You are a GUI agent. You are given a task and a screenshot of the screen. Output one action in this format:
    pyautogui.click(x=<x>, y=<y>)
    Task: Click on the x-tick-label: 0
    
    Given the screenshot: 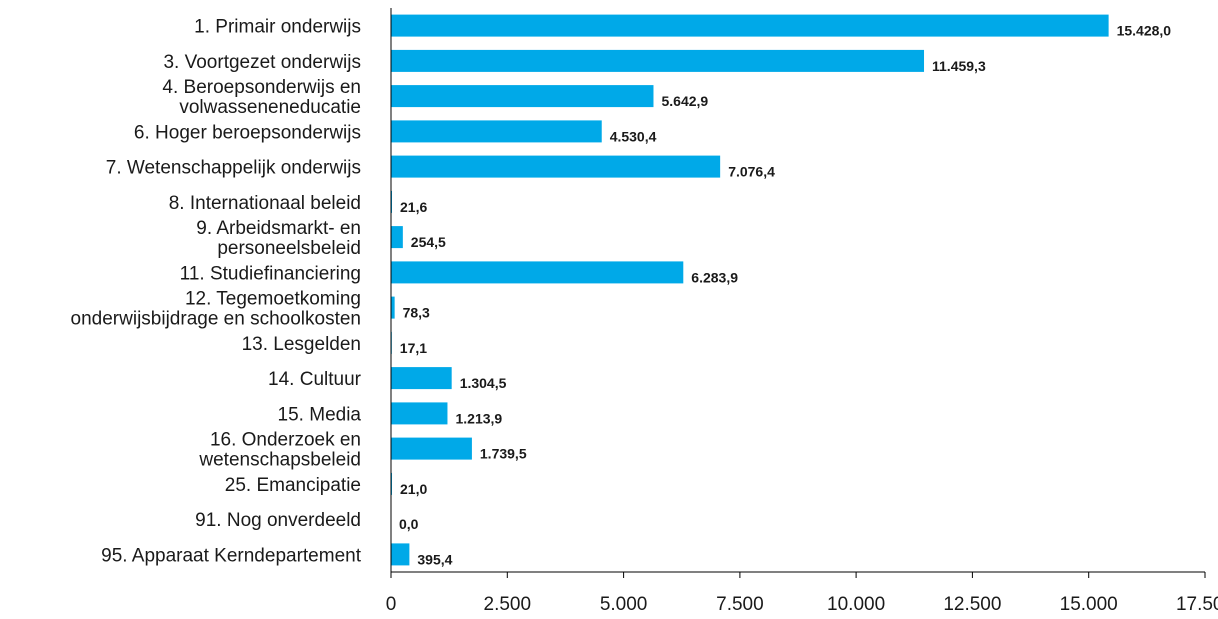 What is the action you would take?
    pyautogui.click(x=391, y=604)
    